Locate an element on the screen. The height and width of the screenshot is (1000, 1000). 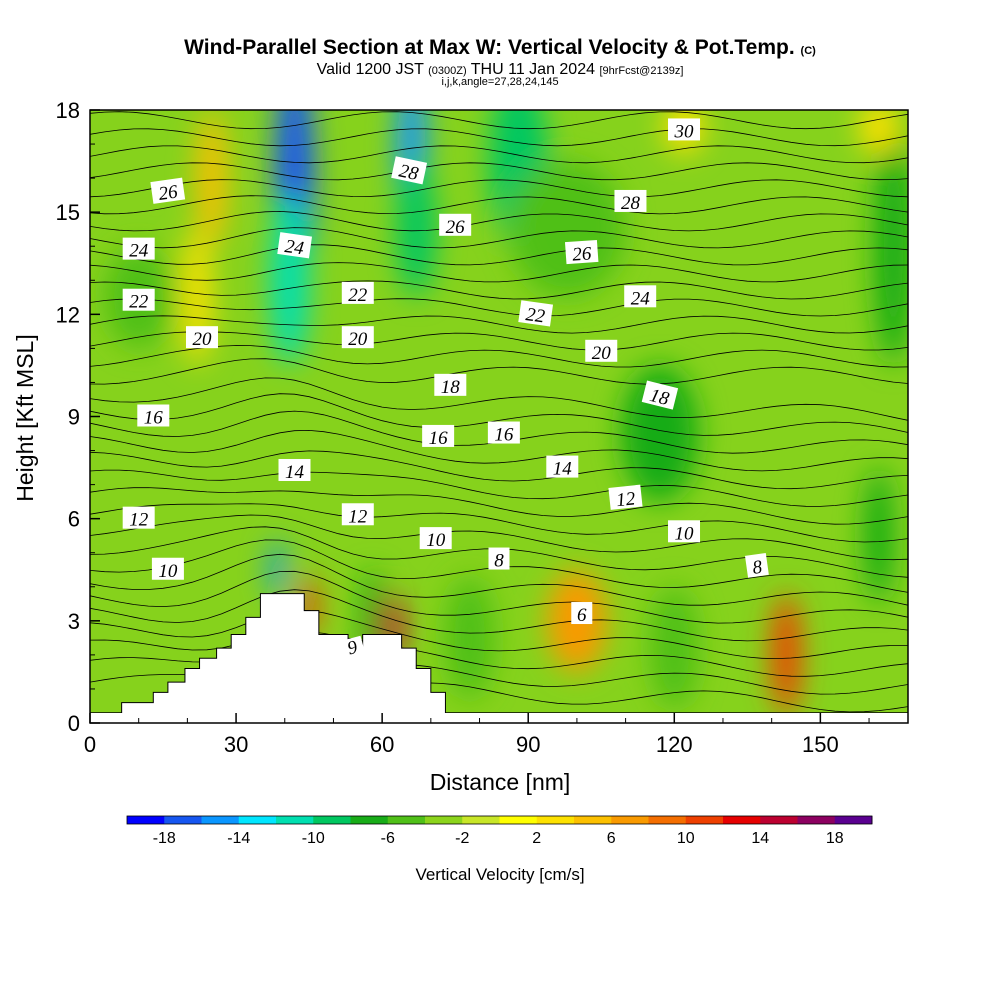
isentrope-label-text: 10 is located at coordinates (436, 540).